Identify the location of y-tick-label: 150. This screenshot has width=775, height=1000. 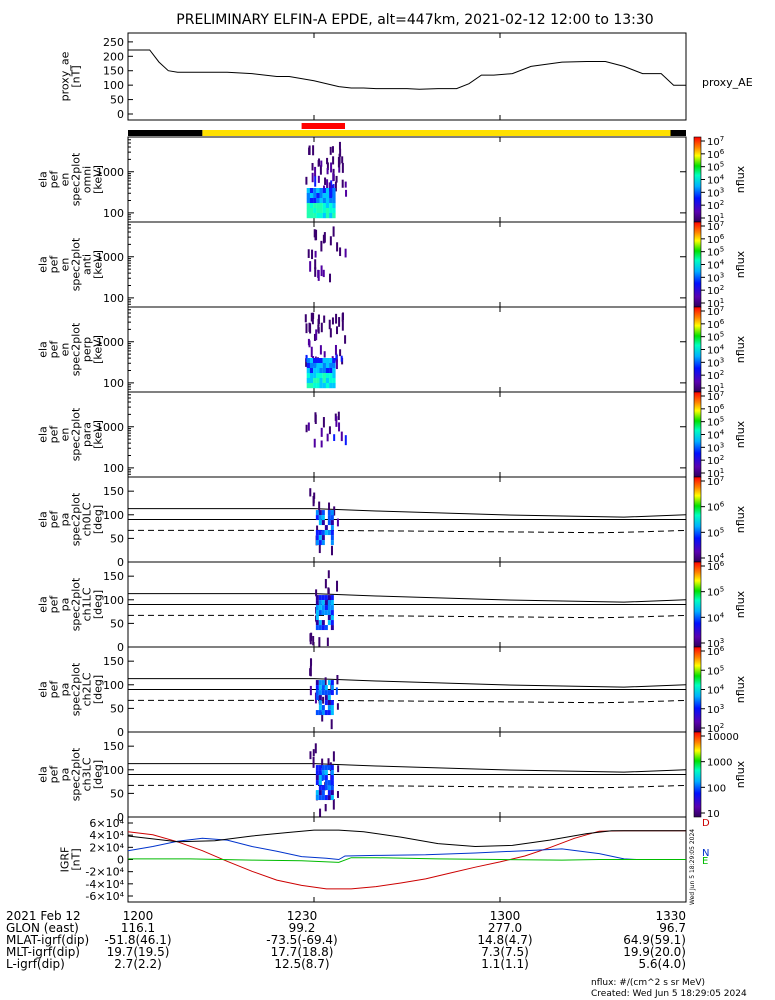
(113, 576).